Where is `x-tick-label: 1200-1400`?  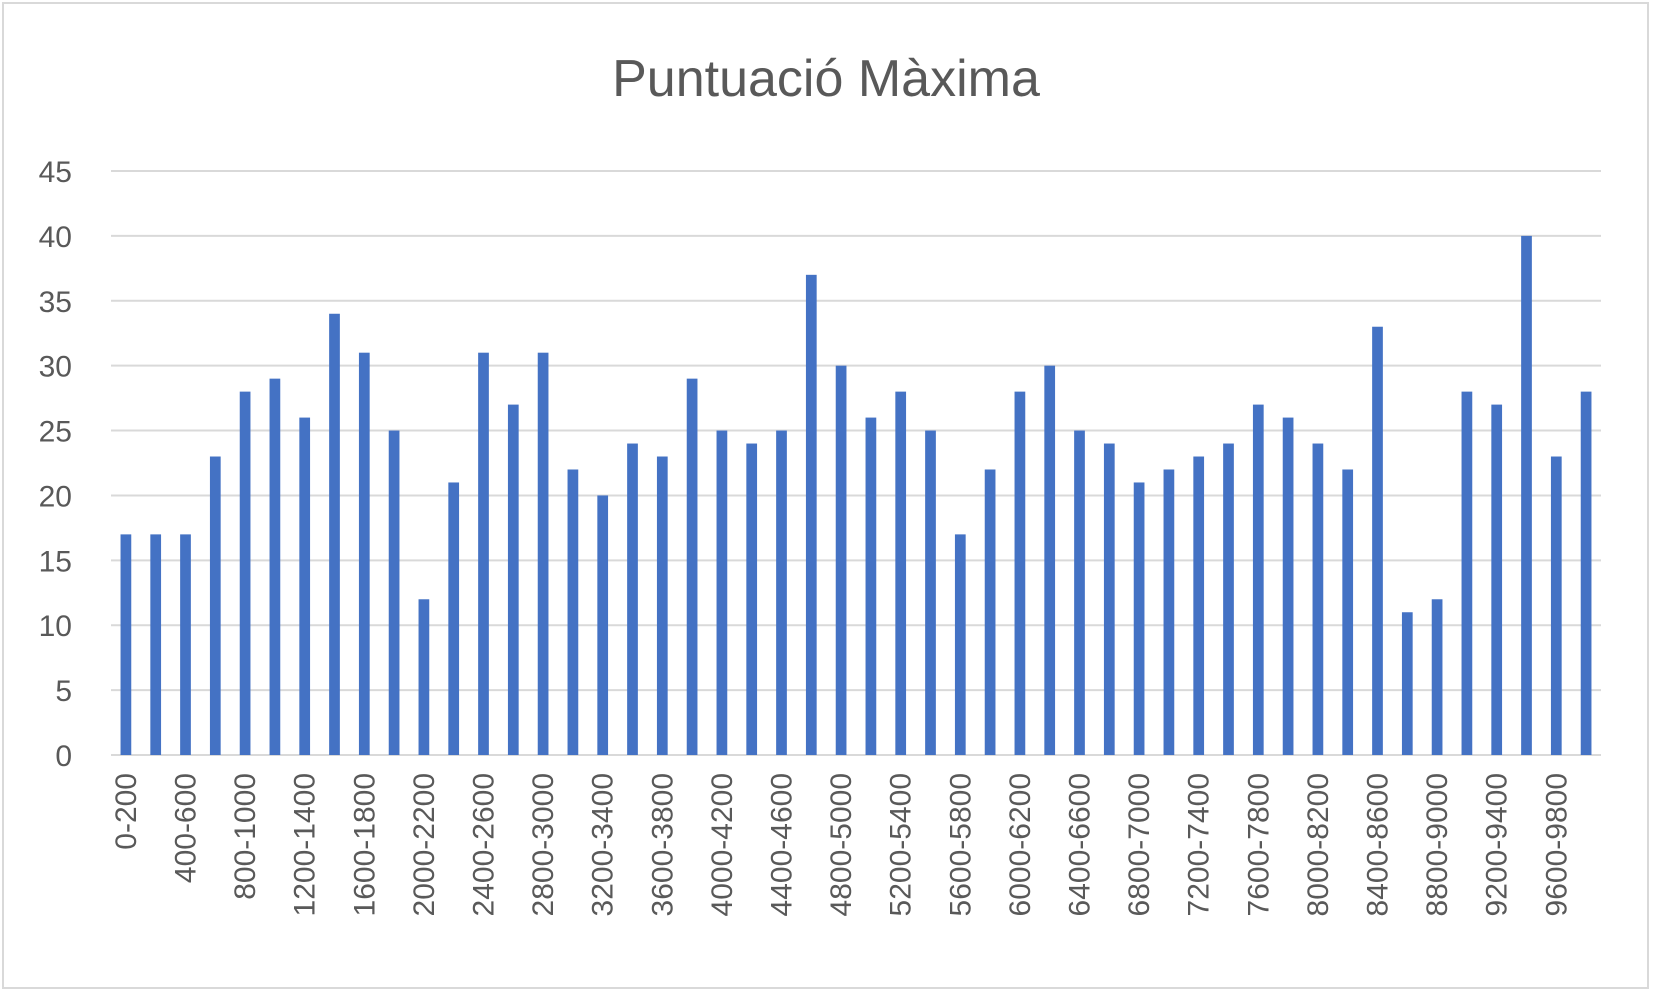
x-tick-label: 1200-1400 is located at coordinates (305, 844).